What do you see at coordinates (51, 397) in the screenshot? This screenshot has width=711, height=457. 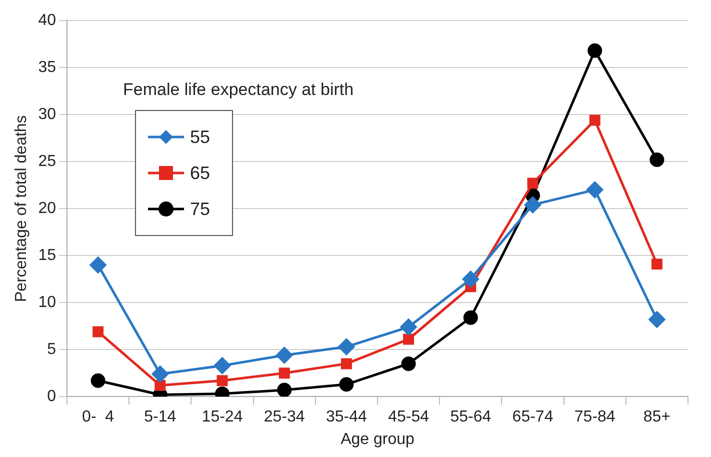 I see `y-tick-label: 0` at bounding box center [51, 397].